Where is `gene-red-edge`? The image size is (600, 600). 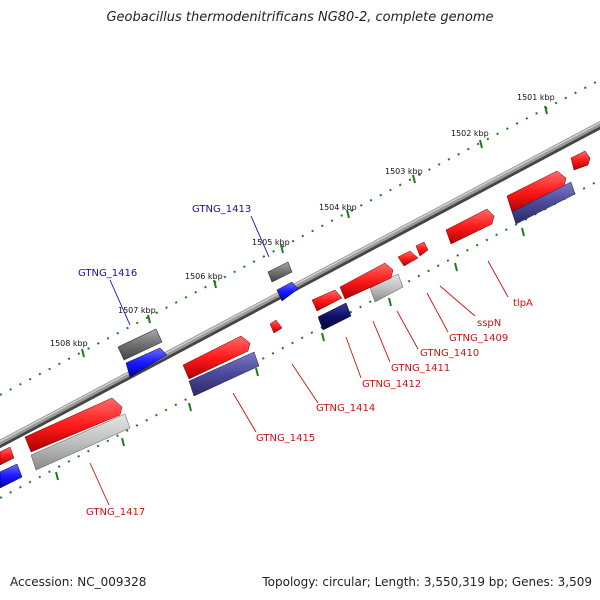 gene-red-edge is located at coordinates (7, 456).